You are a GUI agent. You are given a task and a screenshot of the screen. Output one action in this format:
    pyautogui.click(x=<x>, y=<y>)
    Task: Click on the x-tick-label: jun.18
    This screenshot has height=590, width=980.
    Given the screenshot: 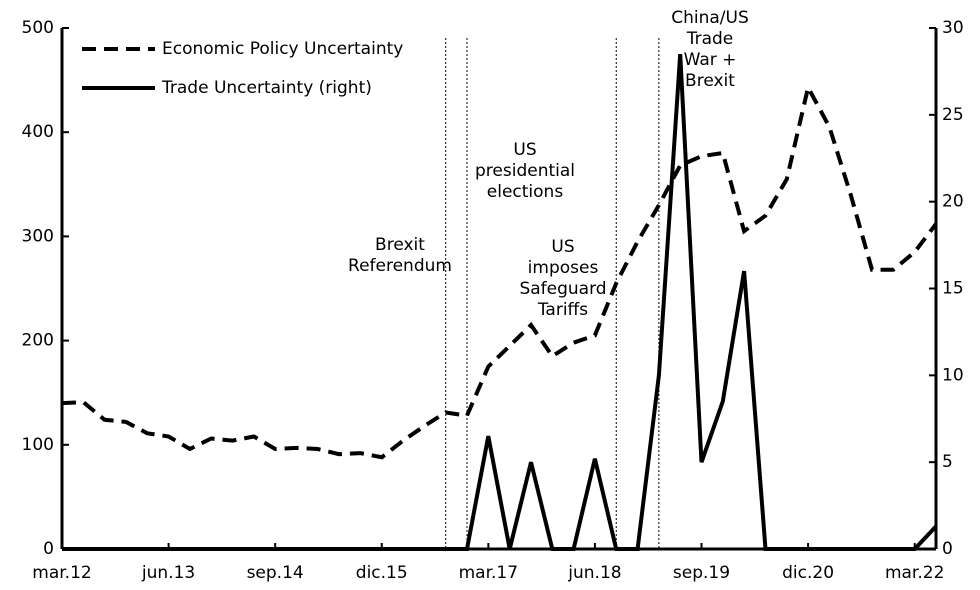 What is the action you would take?
    pyautogui.click(x=594, y=573)
    